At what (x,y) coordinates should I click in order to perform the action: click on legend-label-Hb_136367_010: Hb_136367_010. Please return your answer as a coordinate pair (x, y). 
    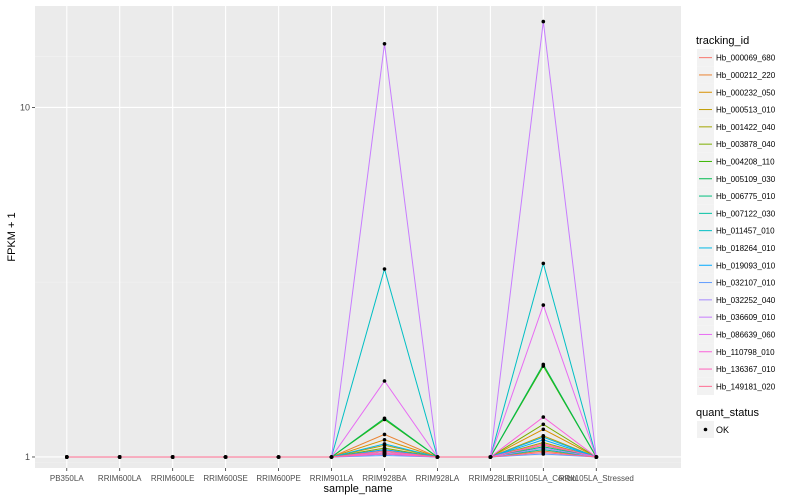
    Looking at the image, I should click on (746, 369).